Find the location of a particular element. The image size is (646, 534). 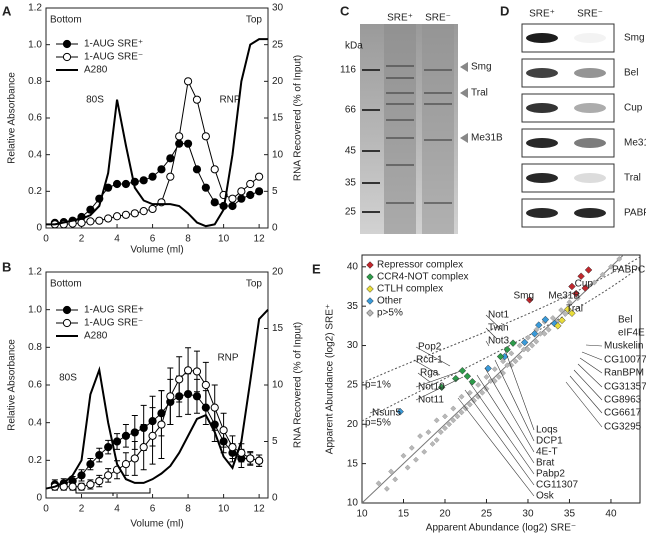

y-tick-label: 0.4 is located at coordinates (35, 154).